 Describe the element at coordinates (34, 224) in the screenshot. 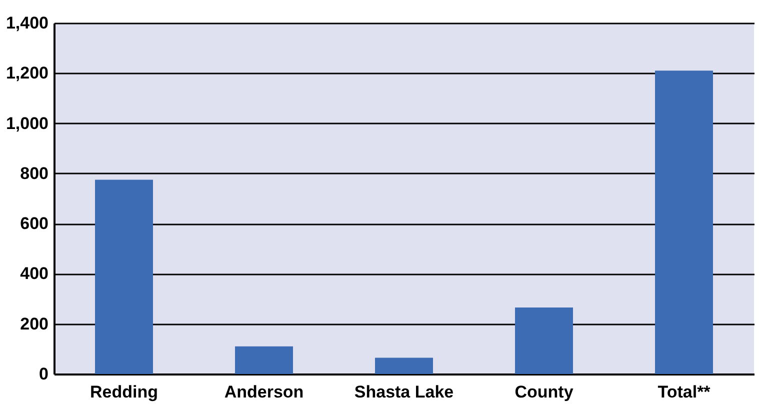

I see `y-tick-label: 600` at that location.